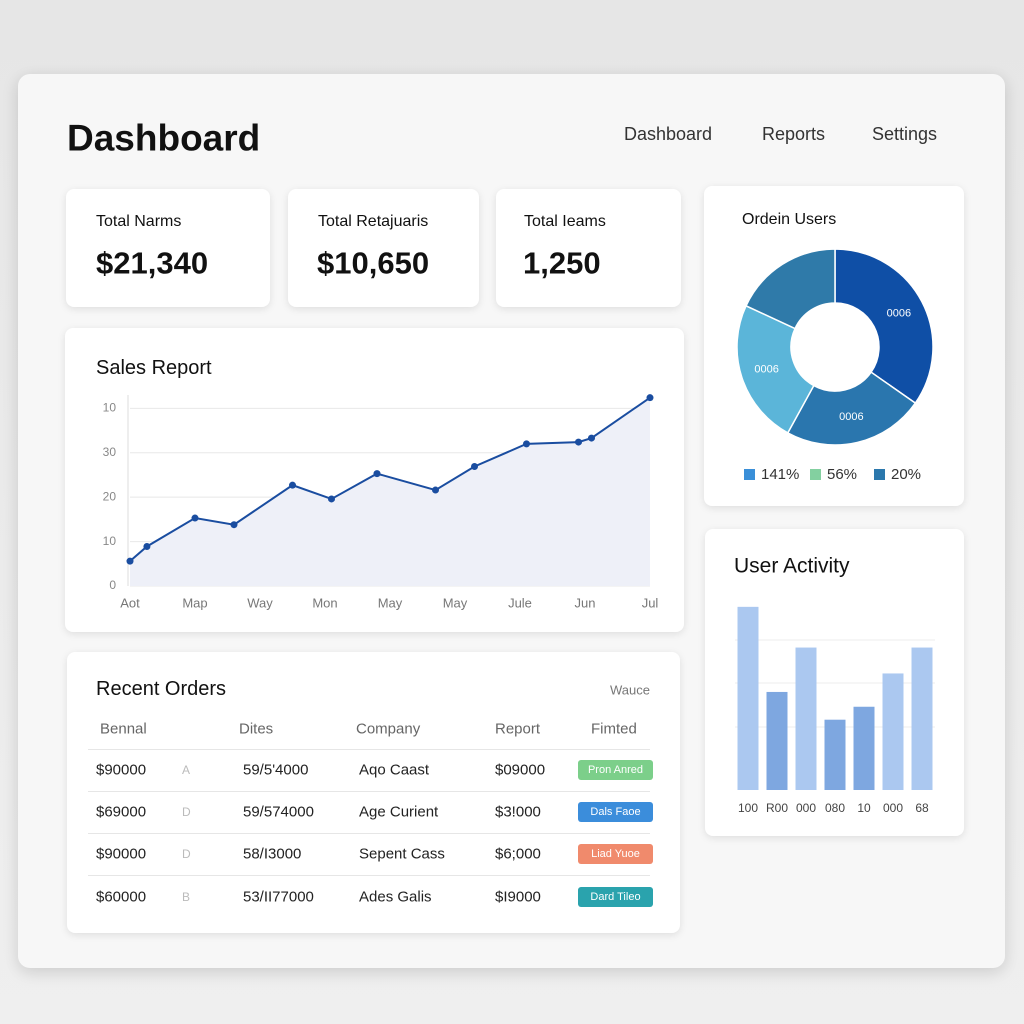  I want to click on legend-label: 56%, so click(842, 474).